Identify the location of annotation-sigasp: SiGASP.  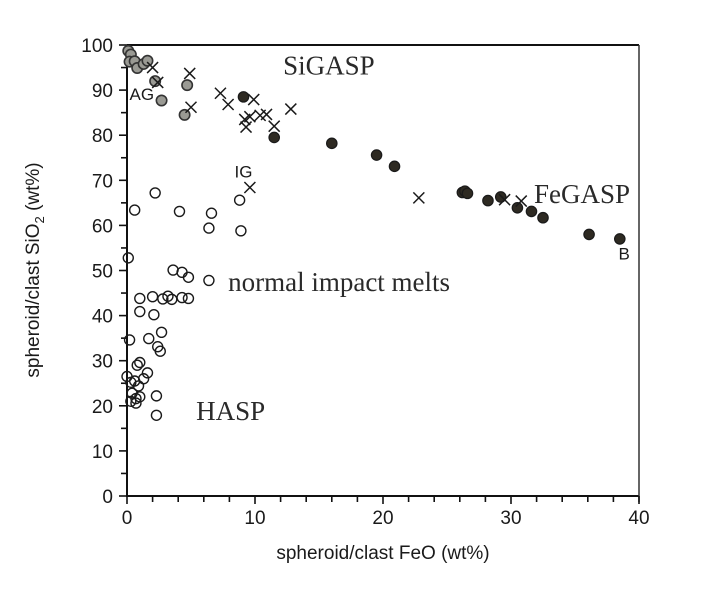
(329, 65).